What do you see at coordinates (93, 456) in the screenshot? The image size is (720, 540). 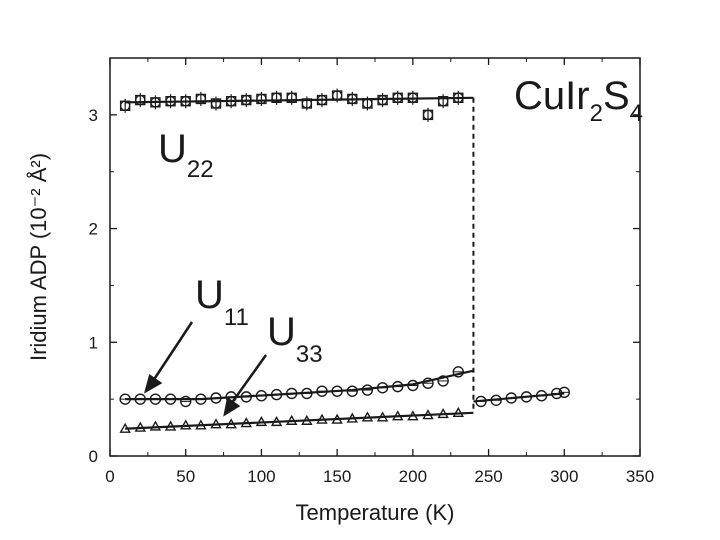 I see `y-tick-label: 0` at bounding box center [93, 456].